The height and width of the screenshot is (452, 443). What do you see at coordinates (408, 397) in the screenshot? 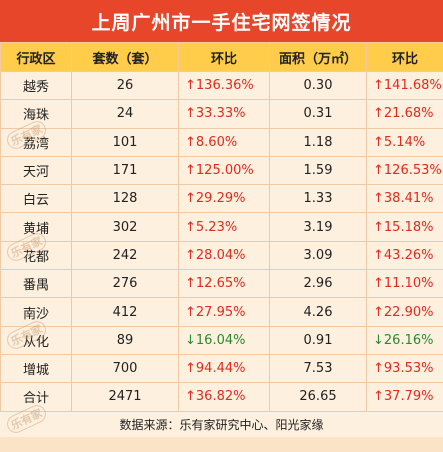
I see `change-value: 37.79%` at bounding box center [408, 397].